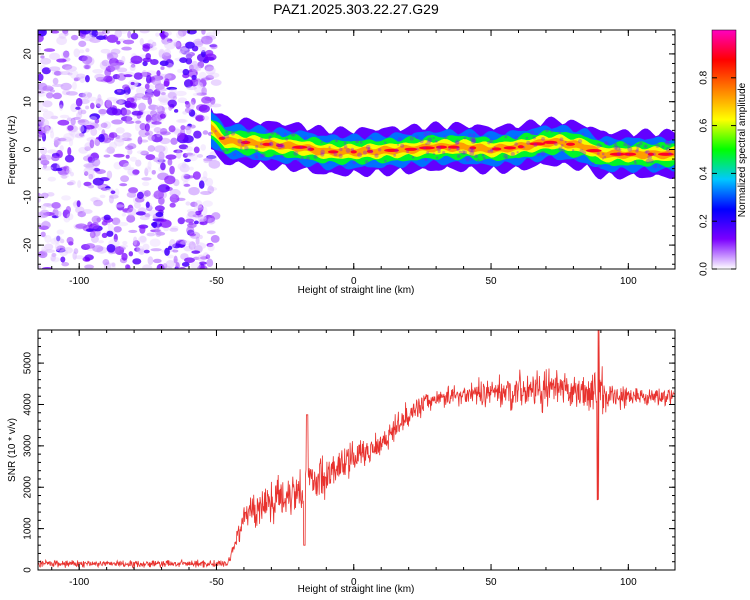 The image size is (750, 600). What do you see at coordinates (28, 528) in the screenshot?
I see `snr-y-tick-label: 1000` at bounding box center [28, 528].